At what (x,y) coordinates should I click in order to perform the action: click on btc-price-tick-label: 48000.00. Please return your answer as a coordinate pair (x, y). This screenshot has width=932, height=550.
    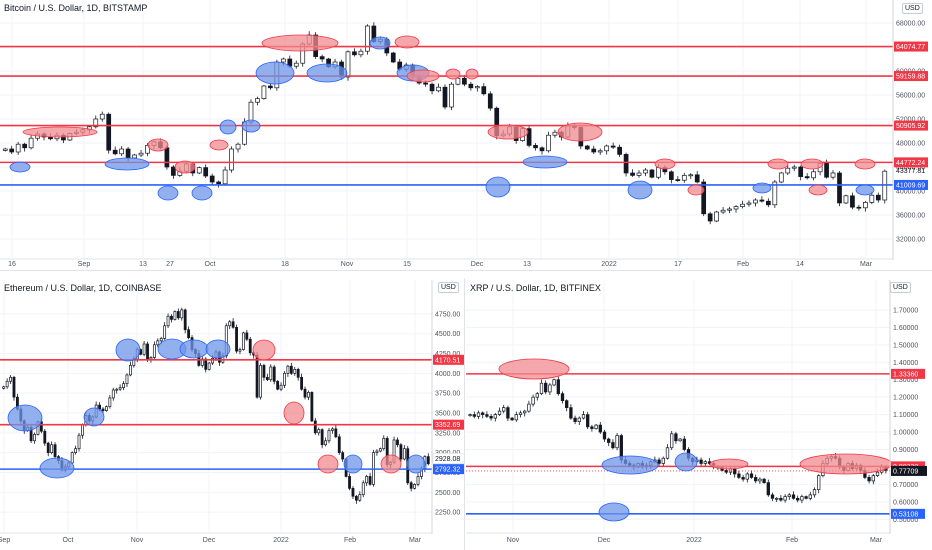
    Looking at the image, I should click on (910, 144).